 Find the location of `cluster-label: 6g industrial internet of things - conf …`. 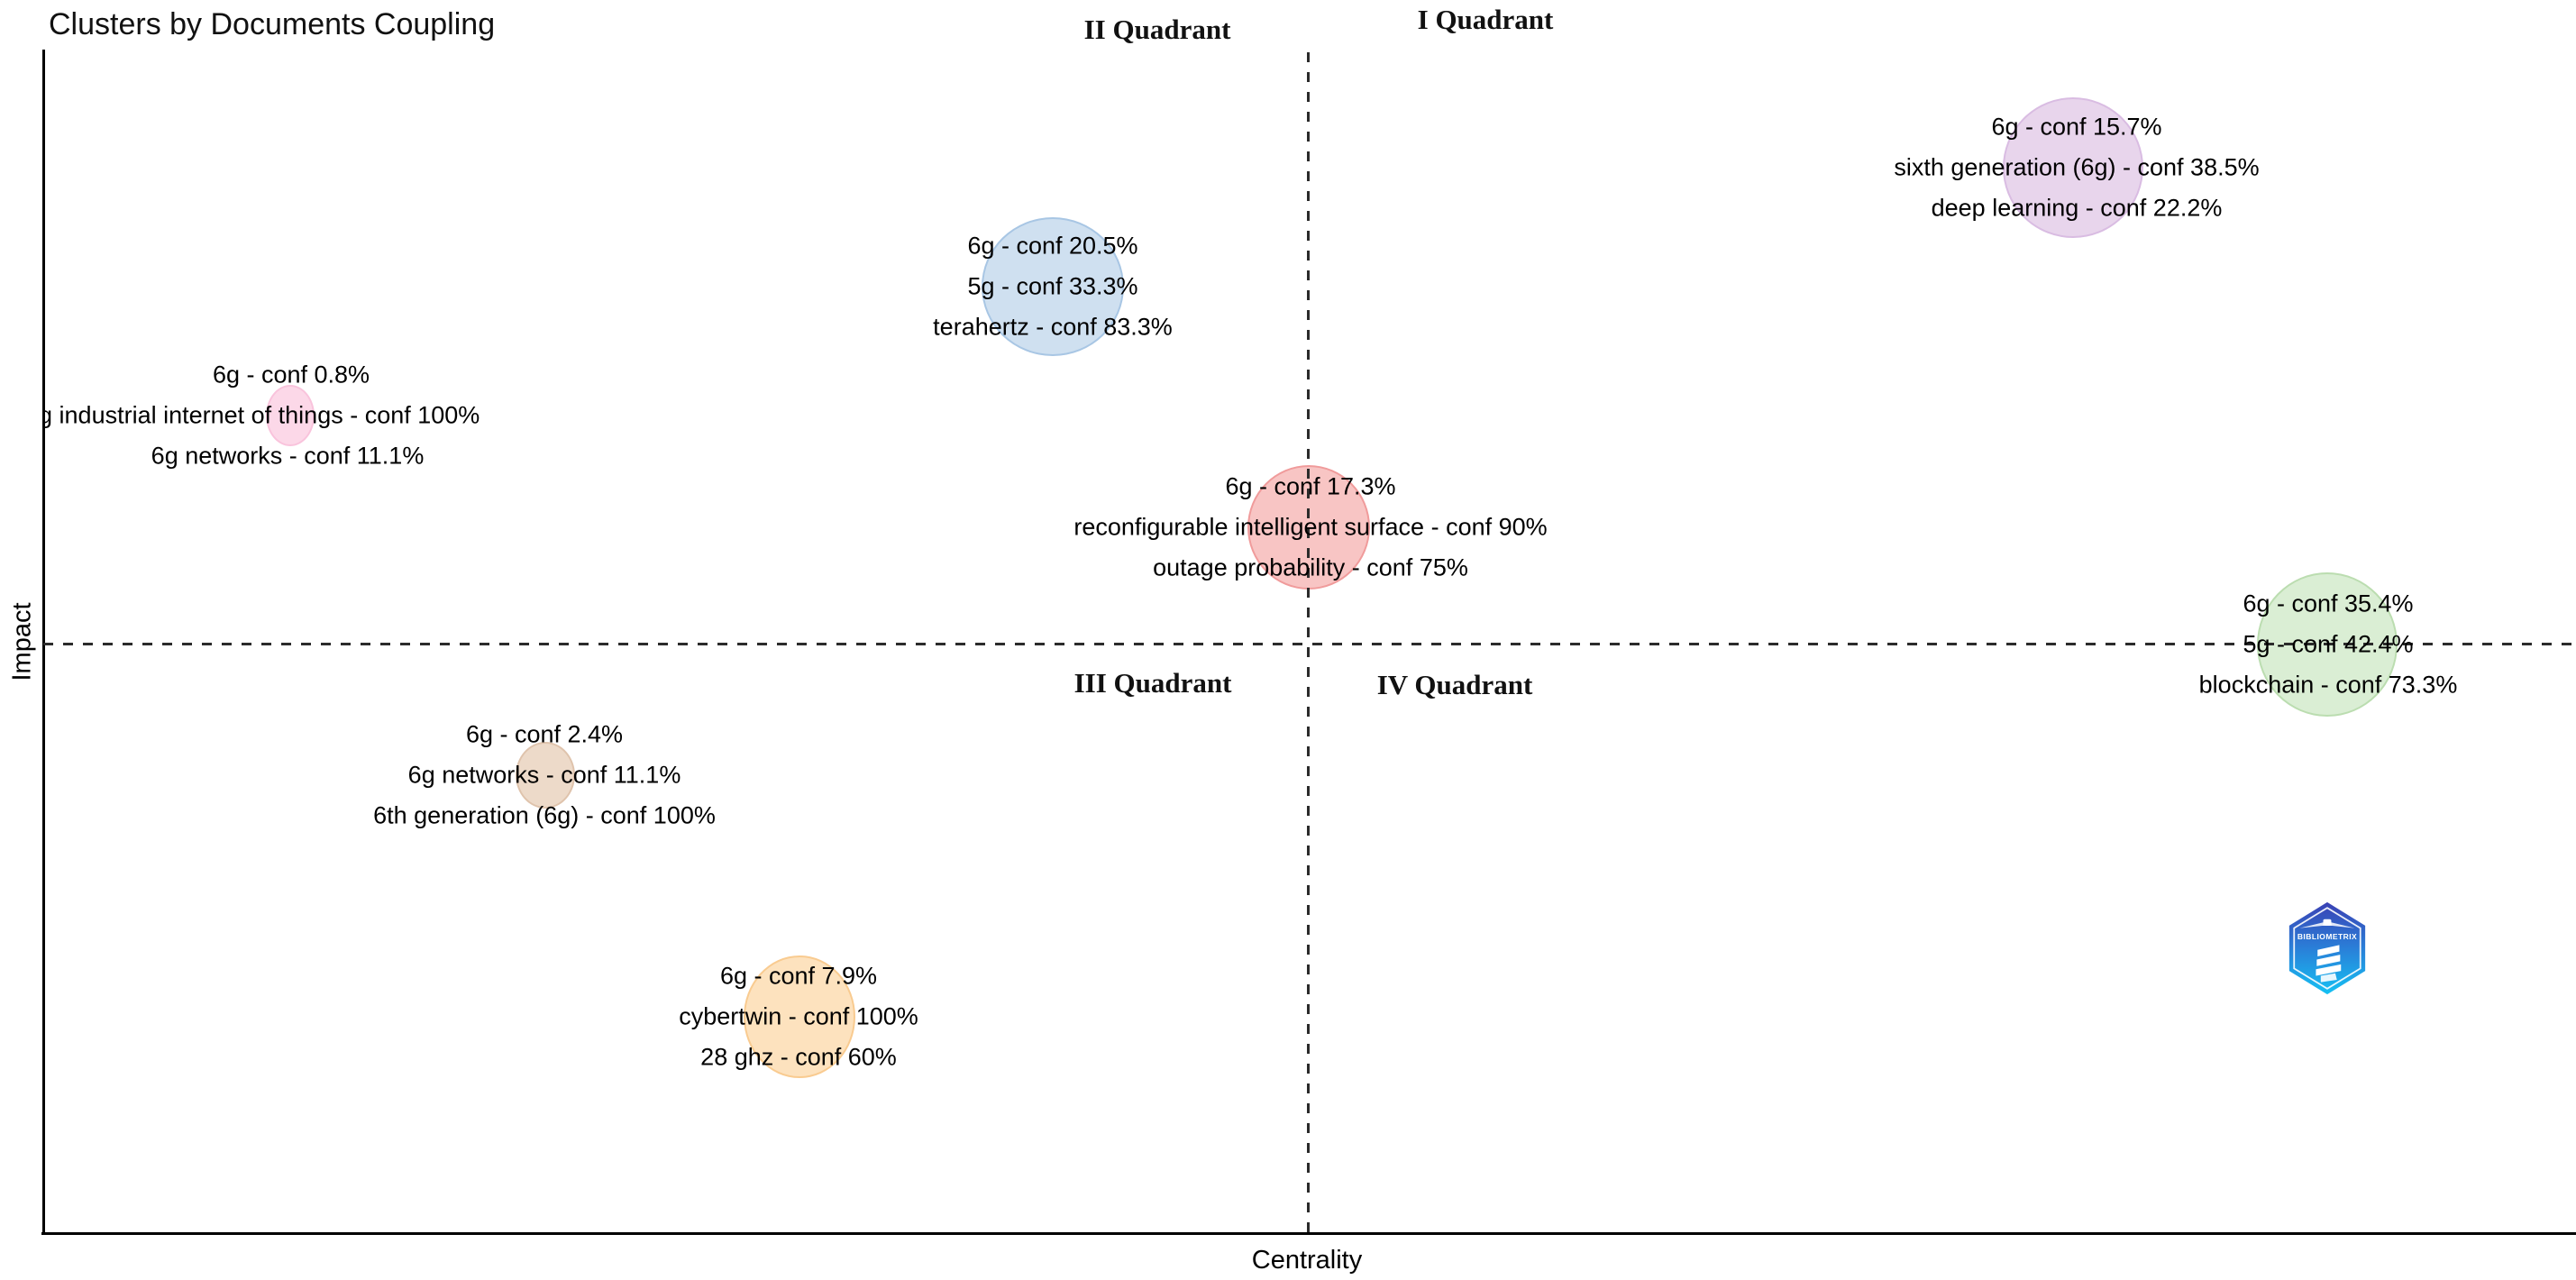

cluster-label: 6g industrial internet of things - conf … is located at coordinates (261, 415).